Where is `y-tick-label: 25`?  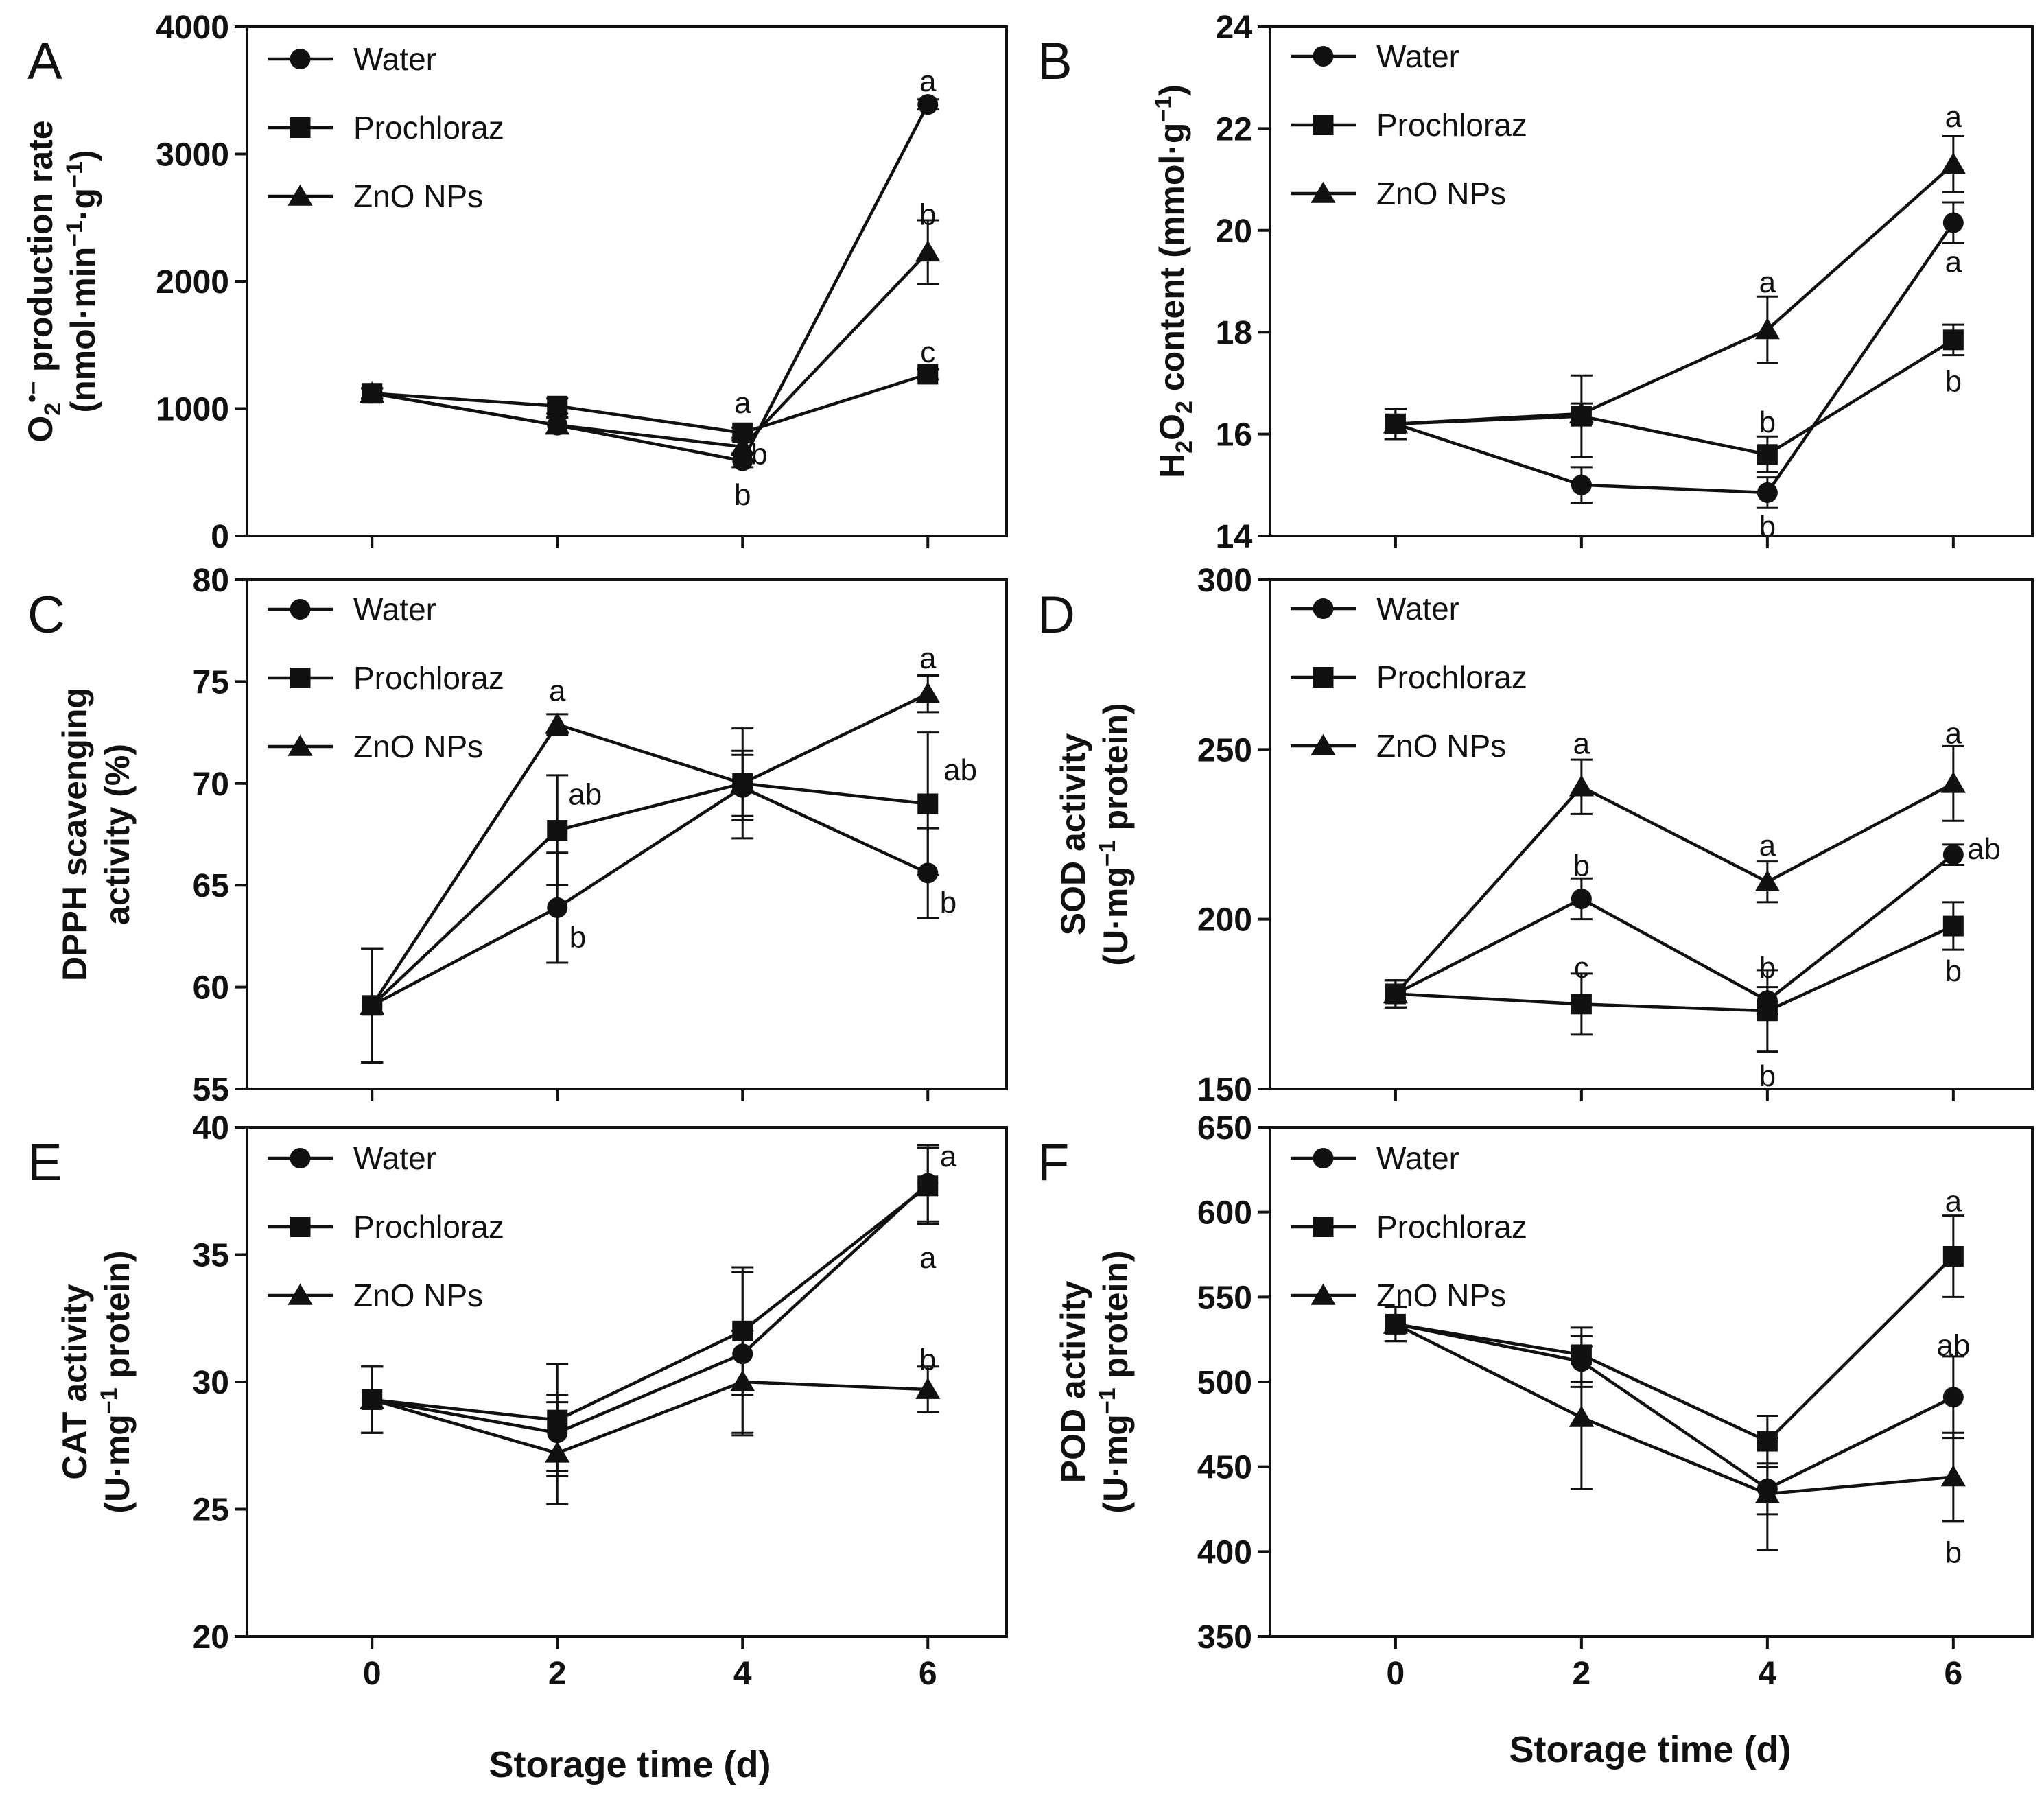
y-tick-label: 25 is located at coordinates (211, 1510).